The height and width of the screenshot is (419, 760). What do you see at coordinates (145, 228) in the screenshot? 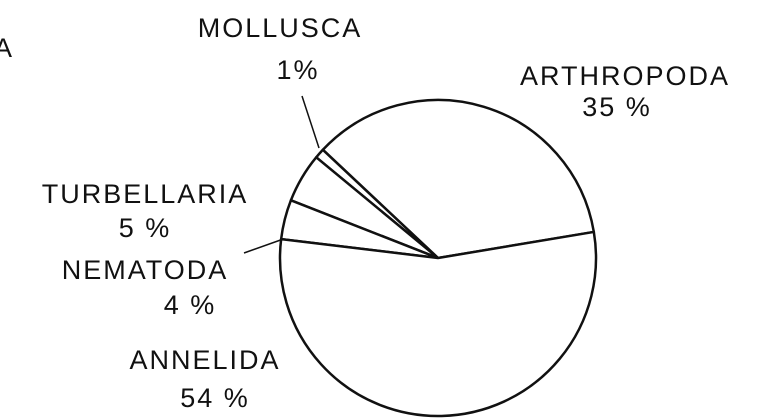
I see `value-label: 5 %` at bounding box center [145, 228].